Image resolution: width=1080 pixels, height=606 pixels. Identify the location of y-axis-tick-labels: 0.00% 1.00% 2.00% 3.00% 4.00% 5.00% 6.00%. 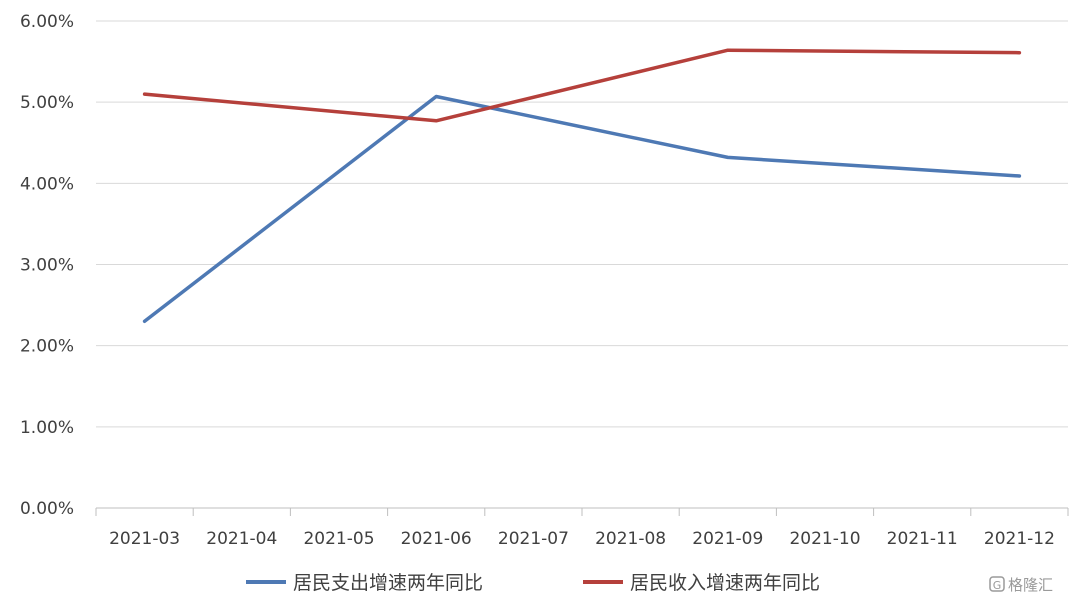
(47, 265).